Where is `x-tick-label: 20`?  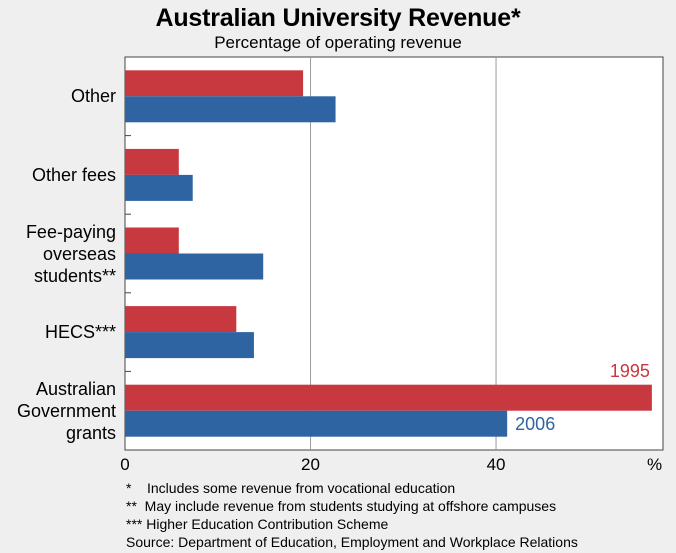 x-tick-label: 20 is located at coordinates (310, 464).